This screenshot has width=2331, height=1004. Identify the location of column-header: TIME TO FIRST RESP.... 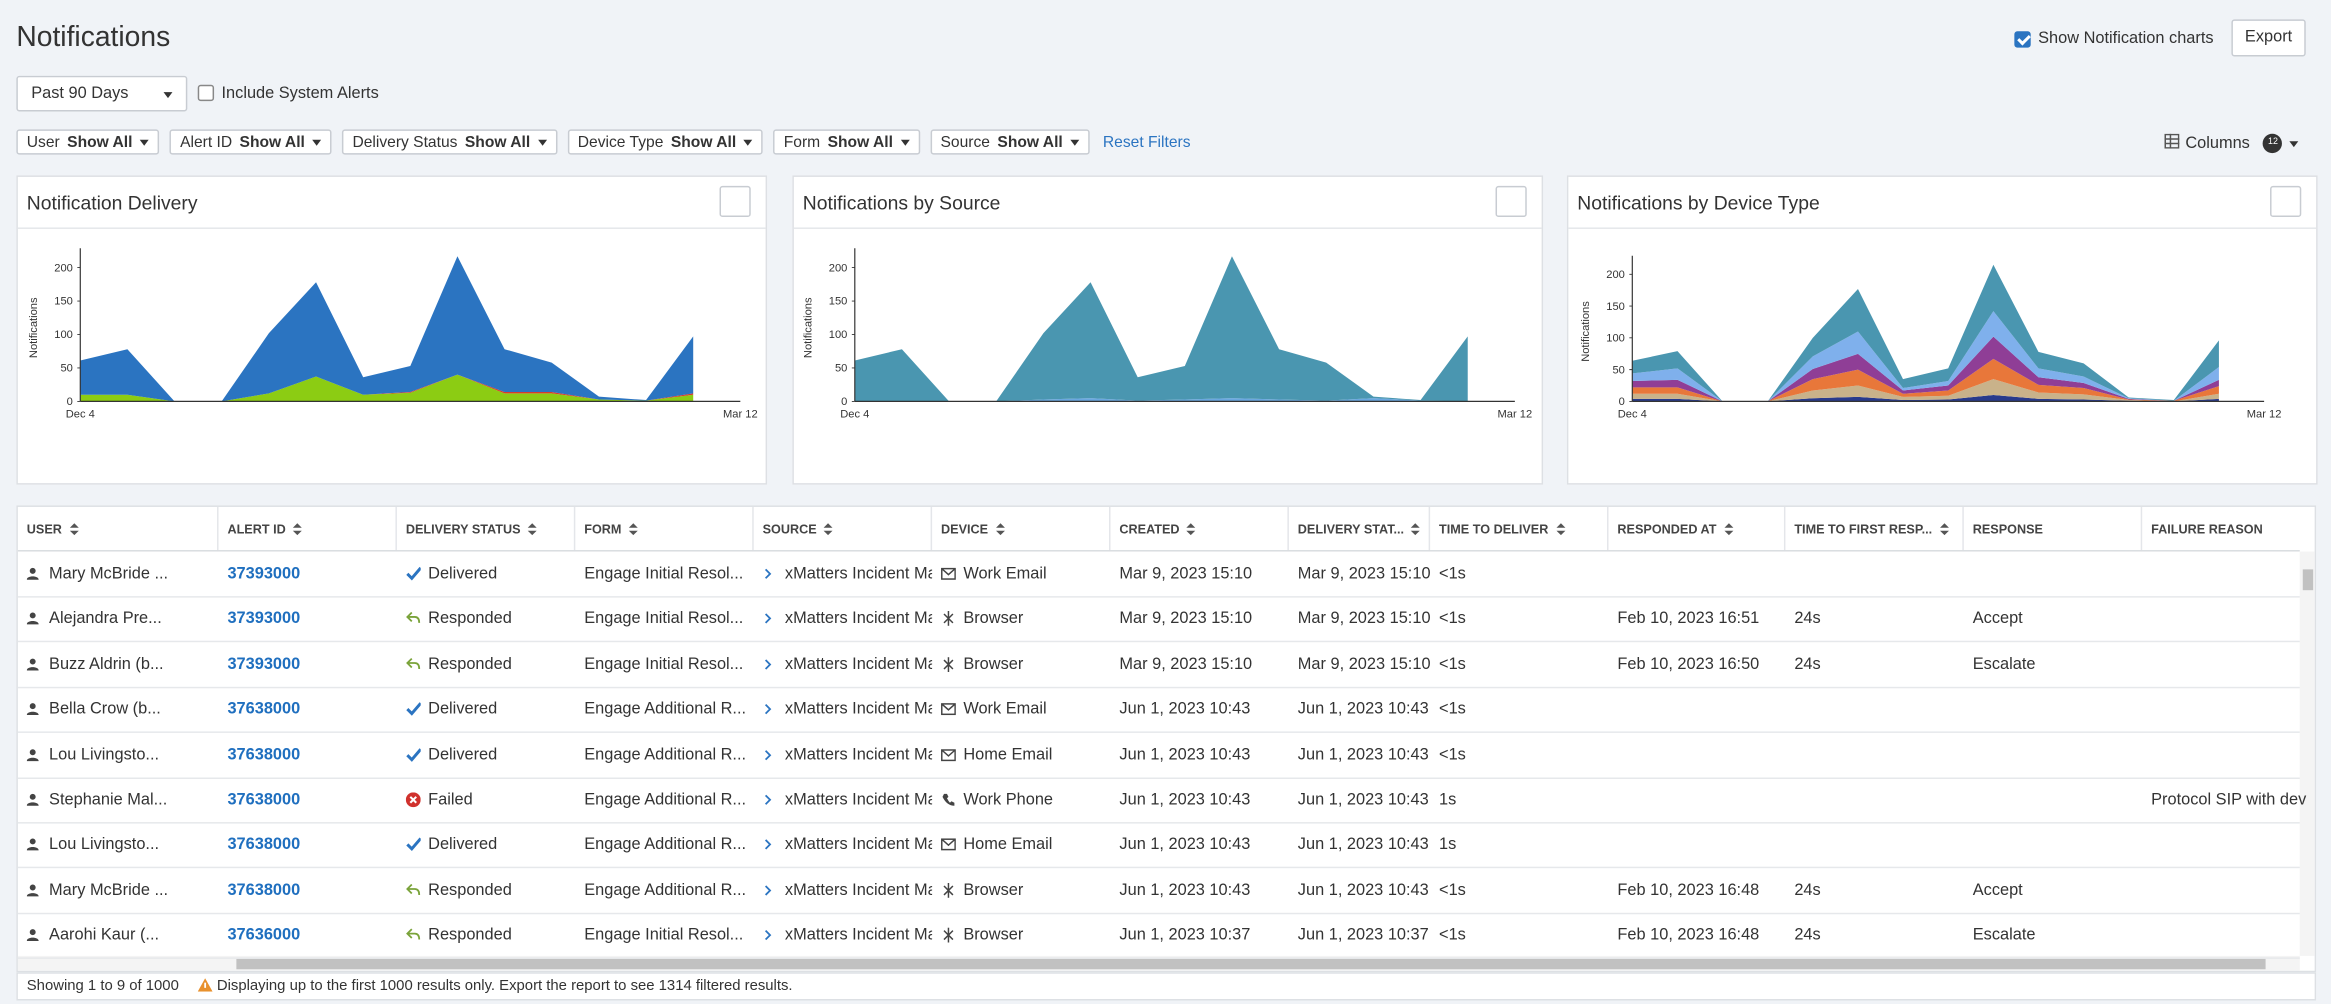
(1874, 529).